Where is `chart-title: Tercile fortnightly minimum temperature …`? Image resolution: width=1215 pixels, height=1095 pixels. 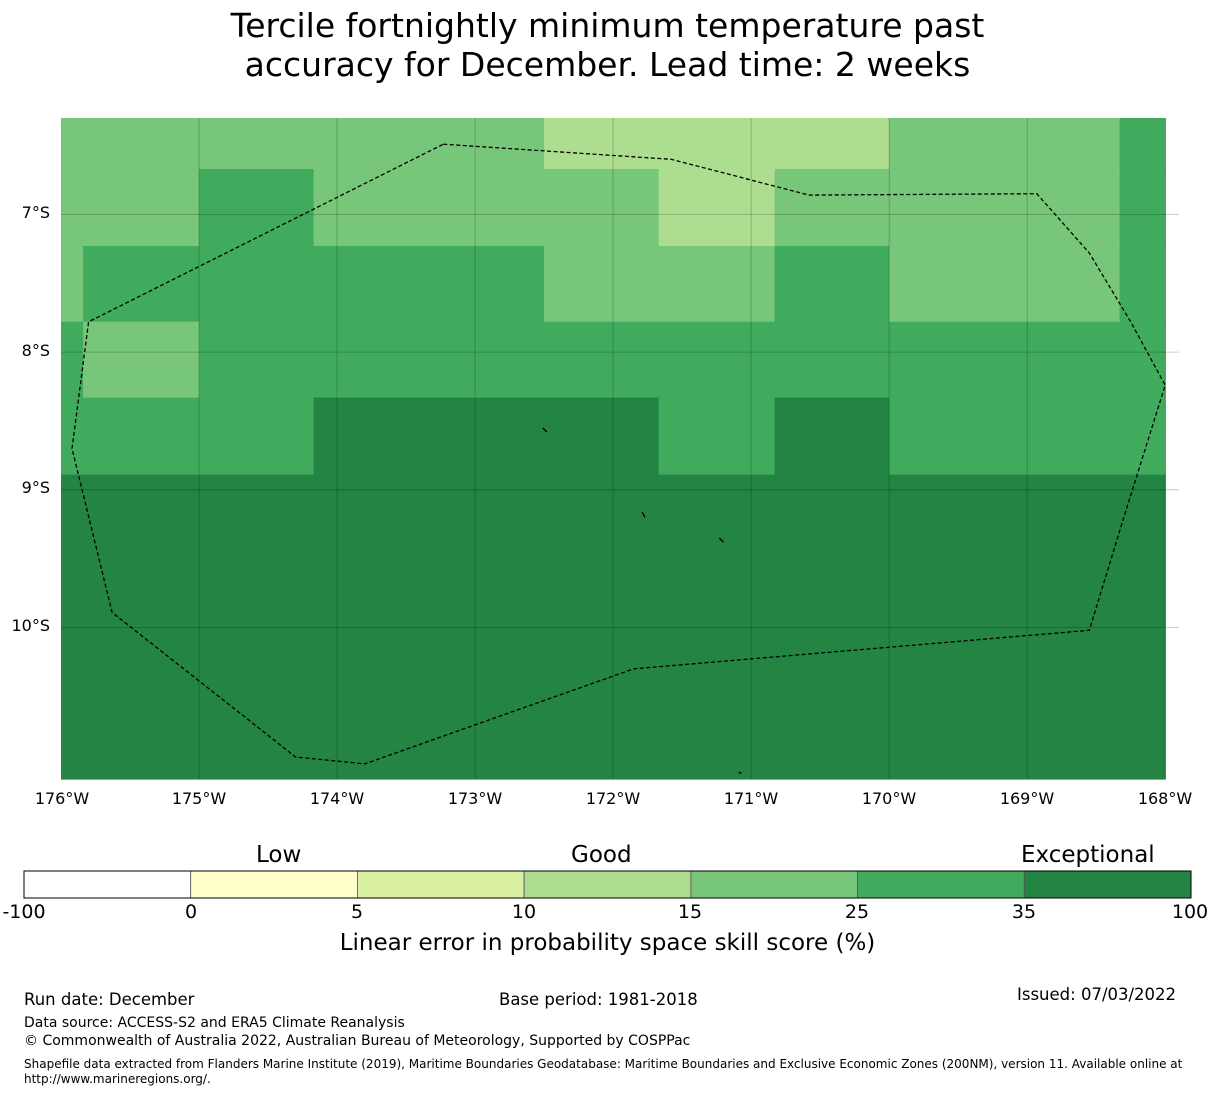 chart-title: Tercile fortnightly minimum temperature … is located at coordinates (607, 45).